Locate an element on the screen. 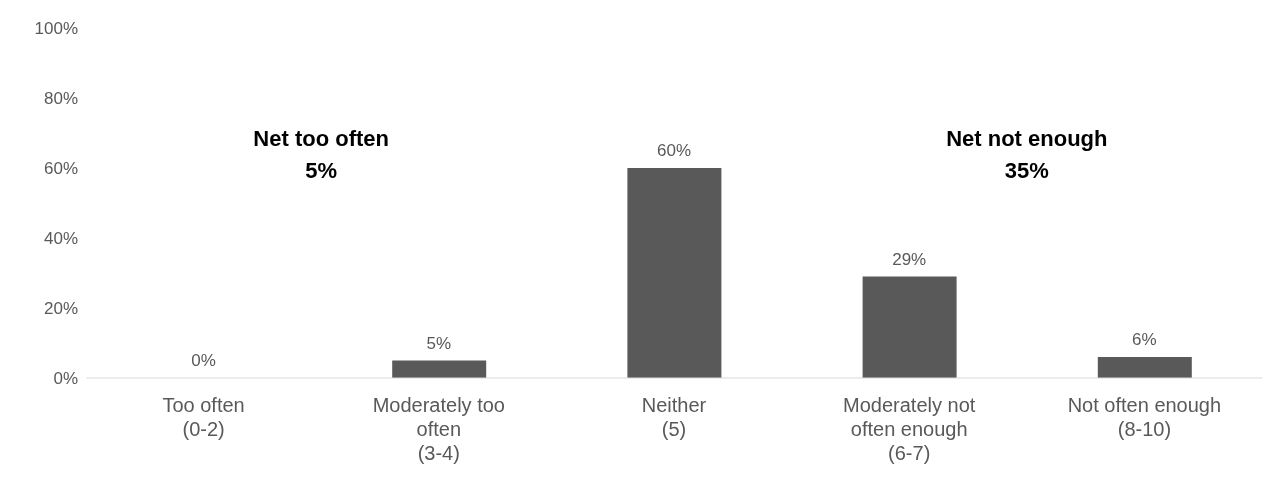 This screenshot has width=1280, height=490. x-tick-label: Moderately not often enough (6-7) is located at coordinates (909, 429).